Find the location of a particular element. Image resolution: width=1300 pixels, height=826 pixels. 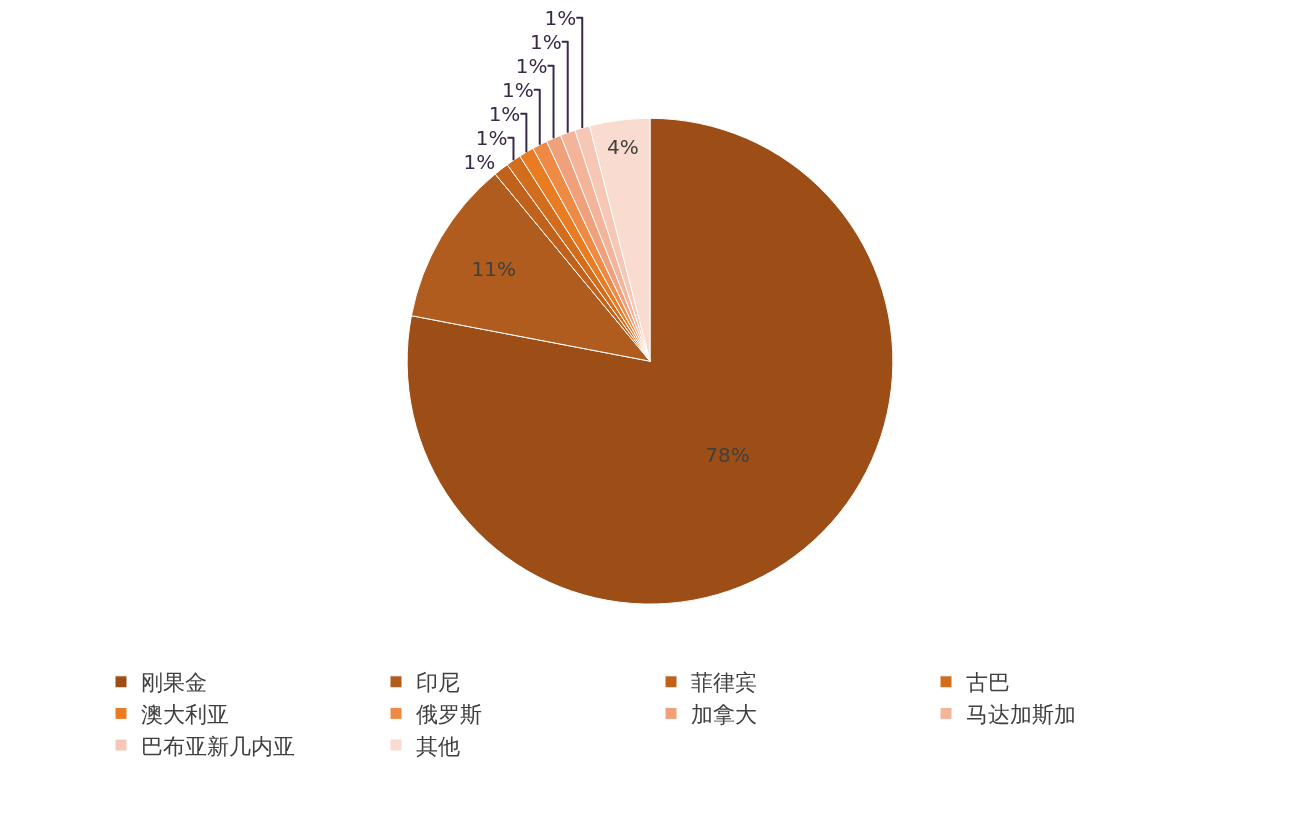

legend-label: 古巴 is located at coordinates (988, 683).